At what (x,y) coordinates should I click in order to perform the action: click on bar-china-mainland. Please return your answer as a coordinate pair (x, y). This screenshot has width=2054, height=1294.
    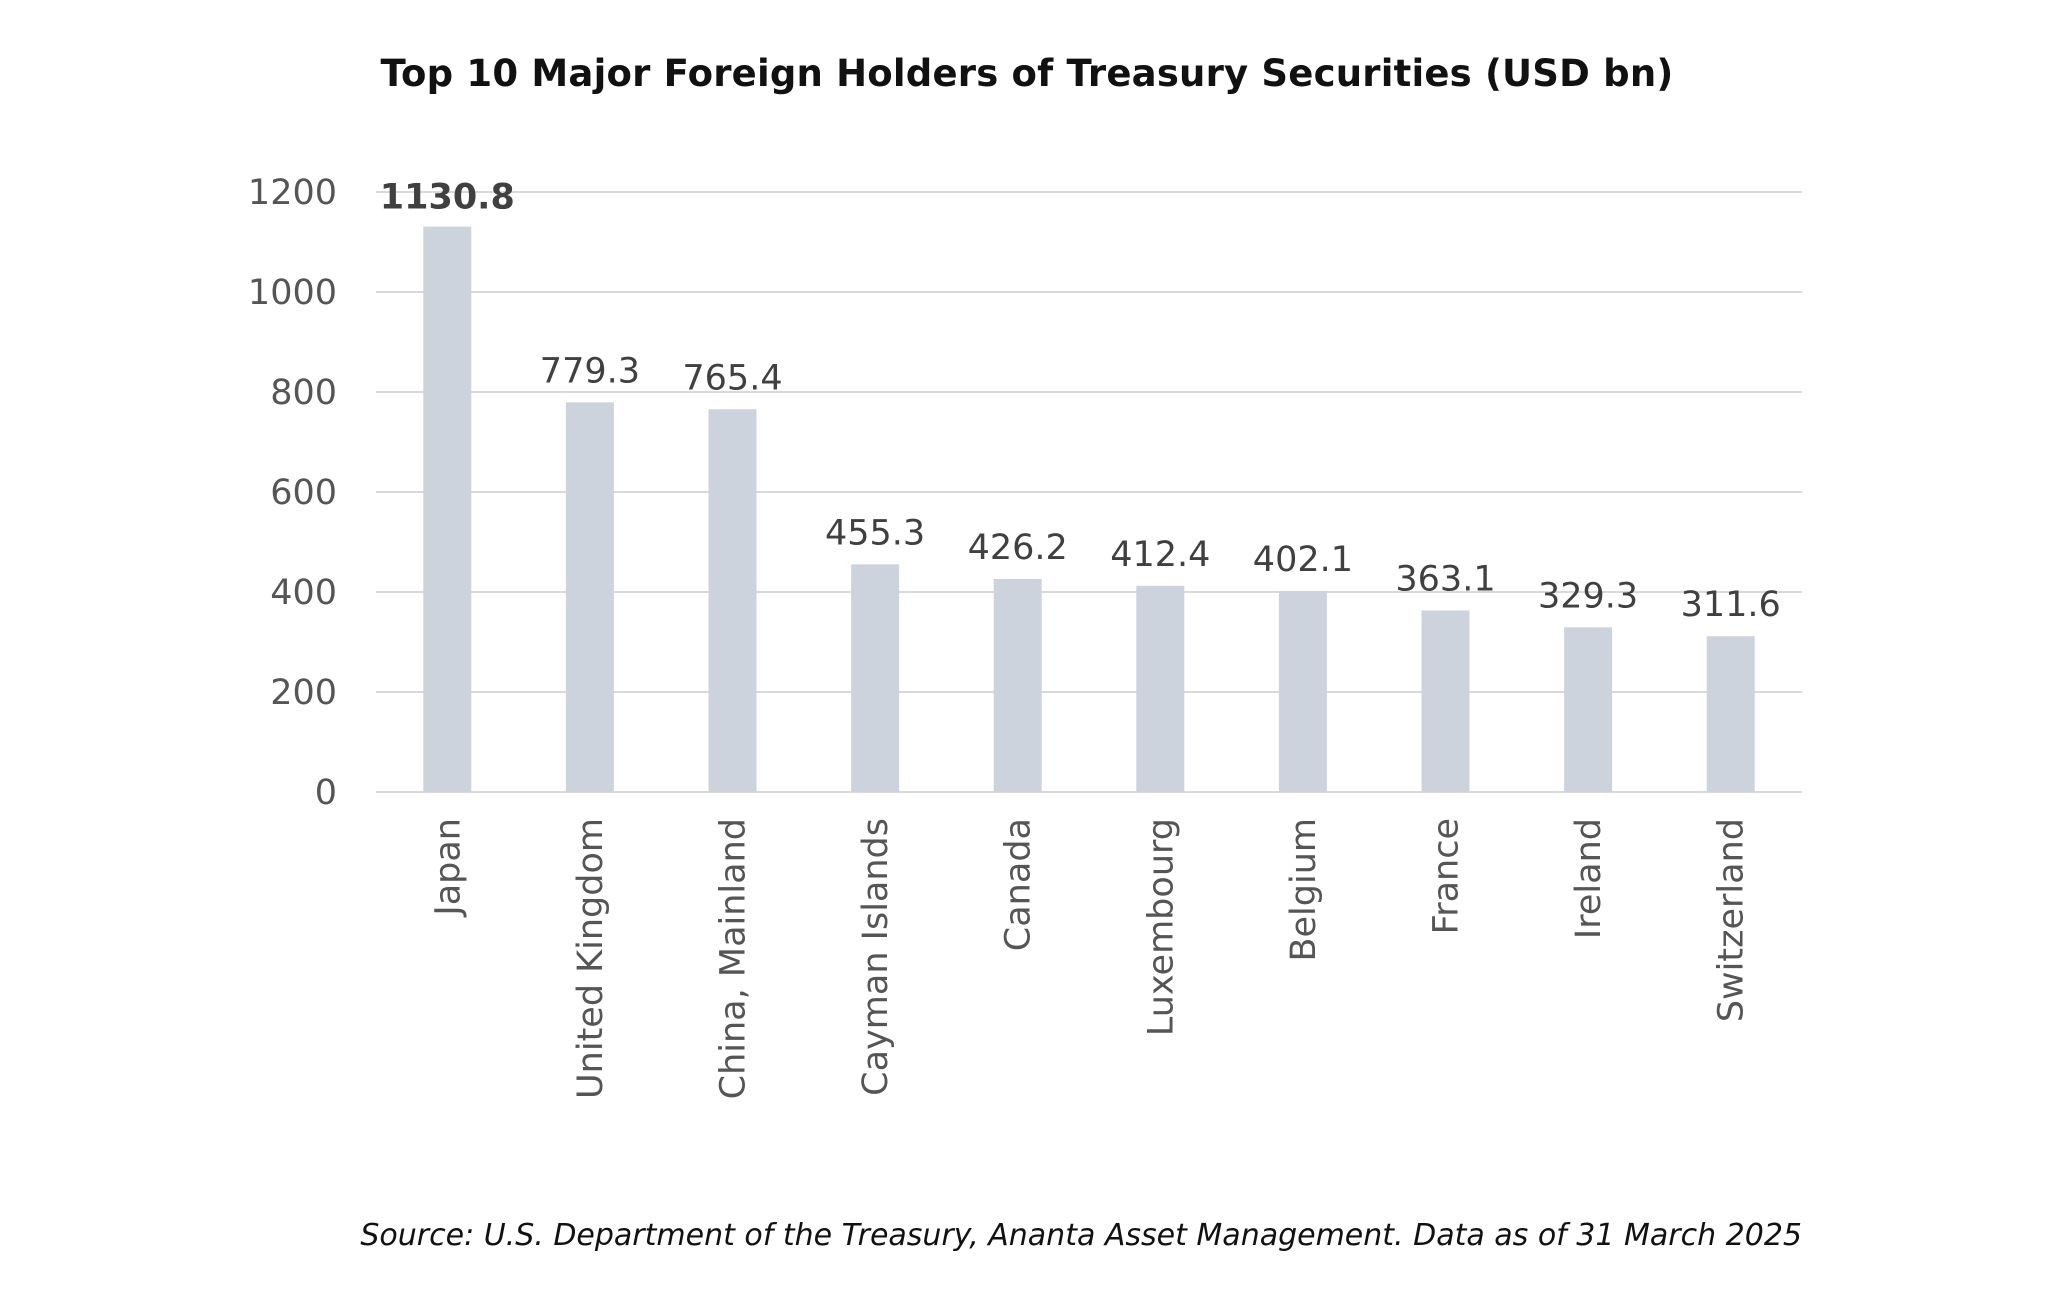
    Looking at the image, I should click on (732, 600).